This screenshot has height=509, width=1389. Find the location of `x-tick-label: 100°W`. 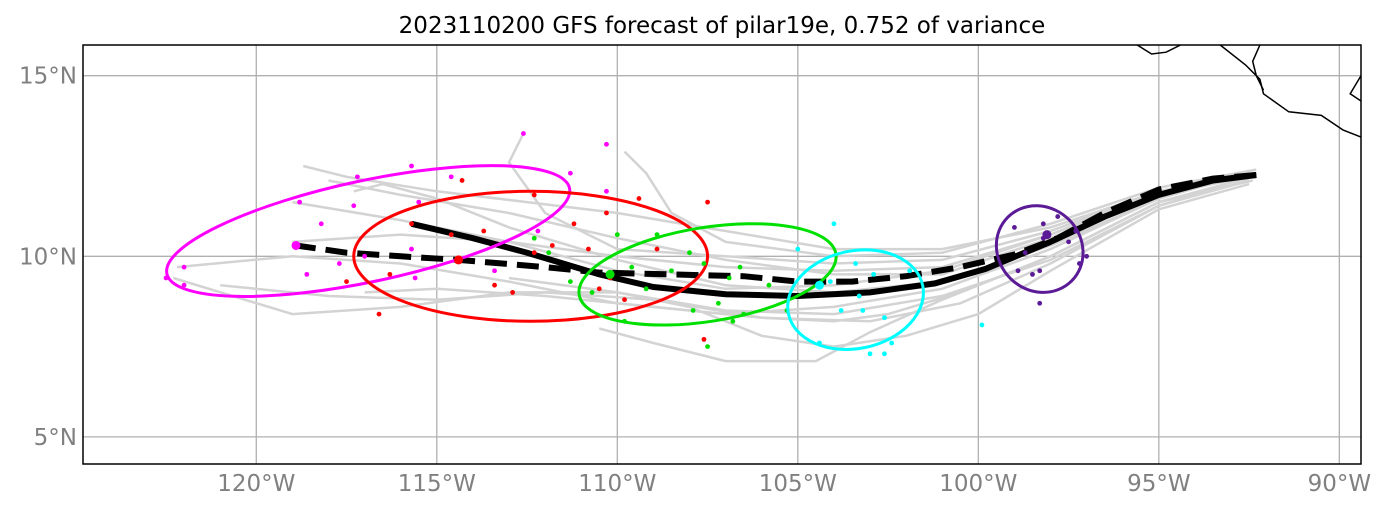

x-tick-label: 100°W is located at coordinates (978, 484).